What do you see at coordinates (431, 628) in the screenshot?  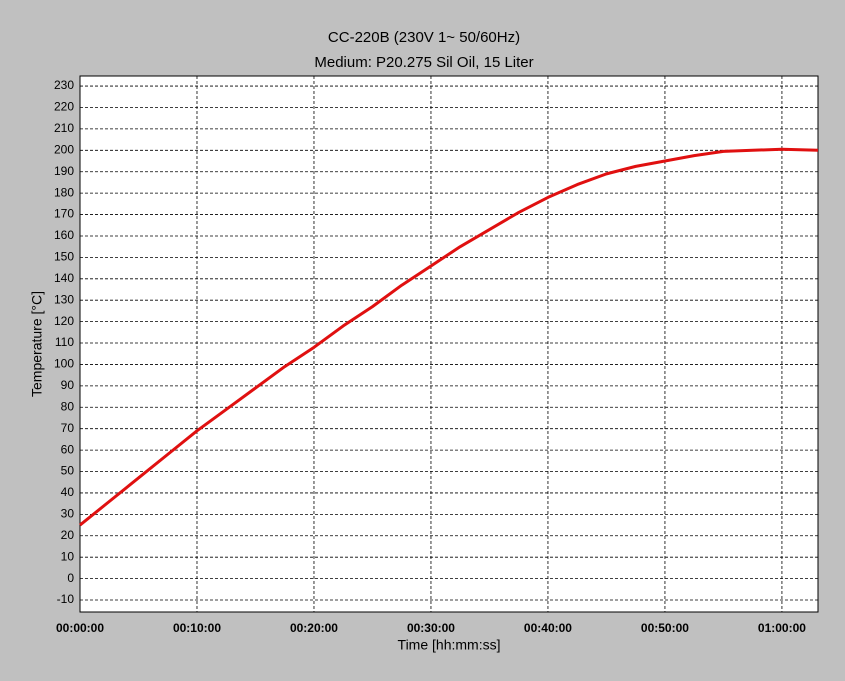 I see `x-tick-label: 00:30:00` at bounding box center [431, 628].